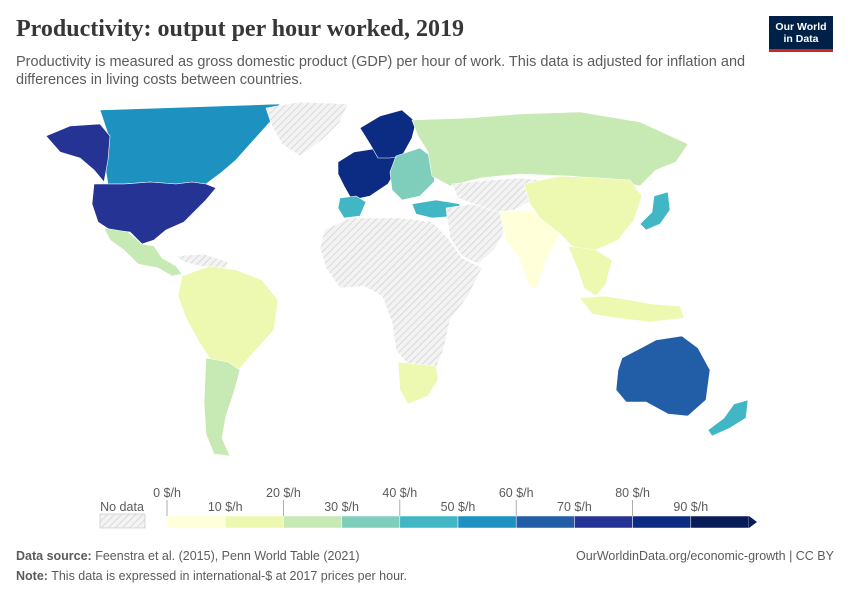  What do you see at coordinates (753, 522) in the screenshot?
I see `legend-arrow` at bounding box center [753, 522].